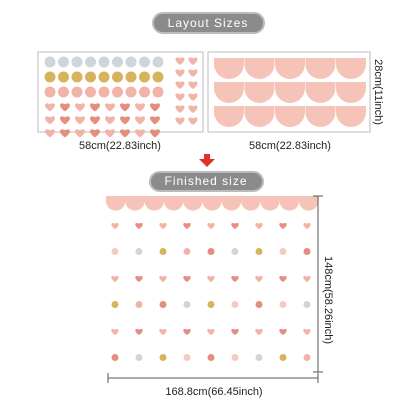 The width and height of the screenshot is (416, 416). What do you see at coordinates (328, 300) in the screenshot?
I see `finished-height: 148cm(58.26inch)` at bounding box center [328, 300].